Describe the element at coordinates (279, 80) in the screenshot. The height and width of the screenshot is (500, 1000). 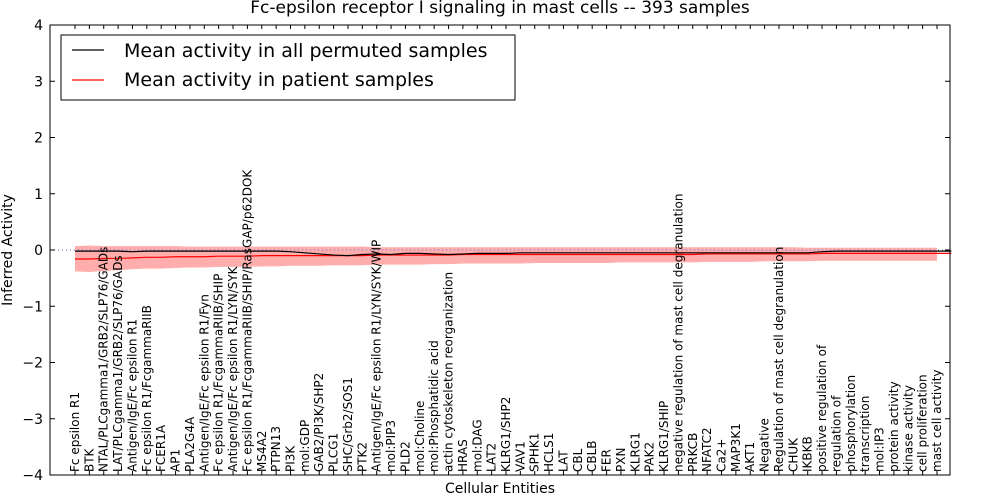
I see `legend-label-patient: Mean activity in patient samples` at that location.